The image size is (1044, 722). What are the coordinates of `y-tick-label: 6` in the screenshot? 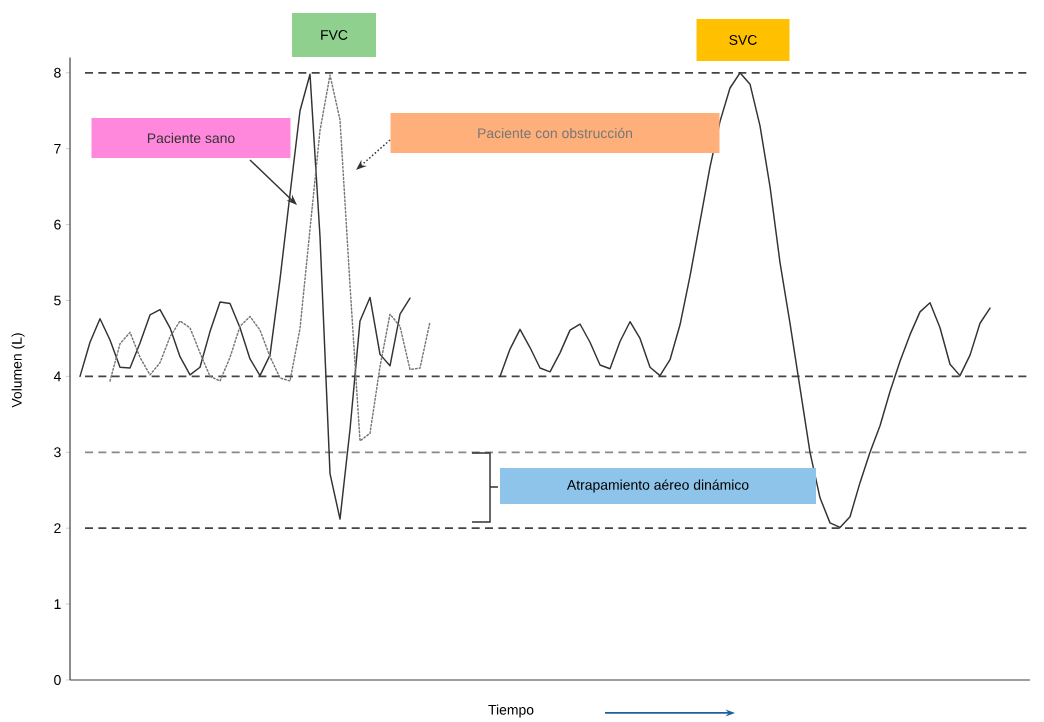 It's located at (57, 224).